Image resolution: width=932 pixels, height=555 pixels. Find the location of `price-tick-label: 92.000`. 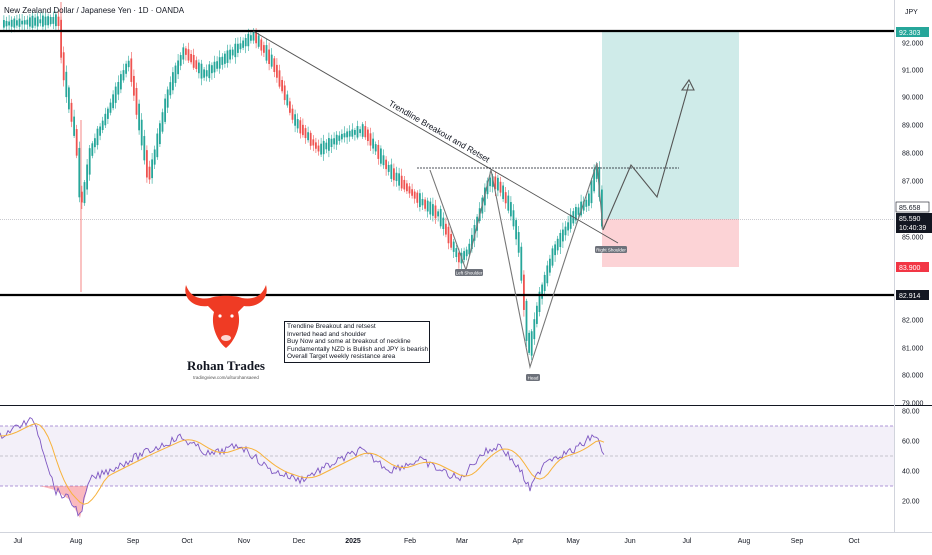

price-tick-label: 92.000 is located at coordinates (913, 44).